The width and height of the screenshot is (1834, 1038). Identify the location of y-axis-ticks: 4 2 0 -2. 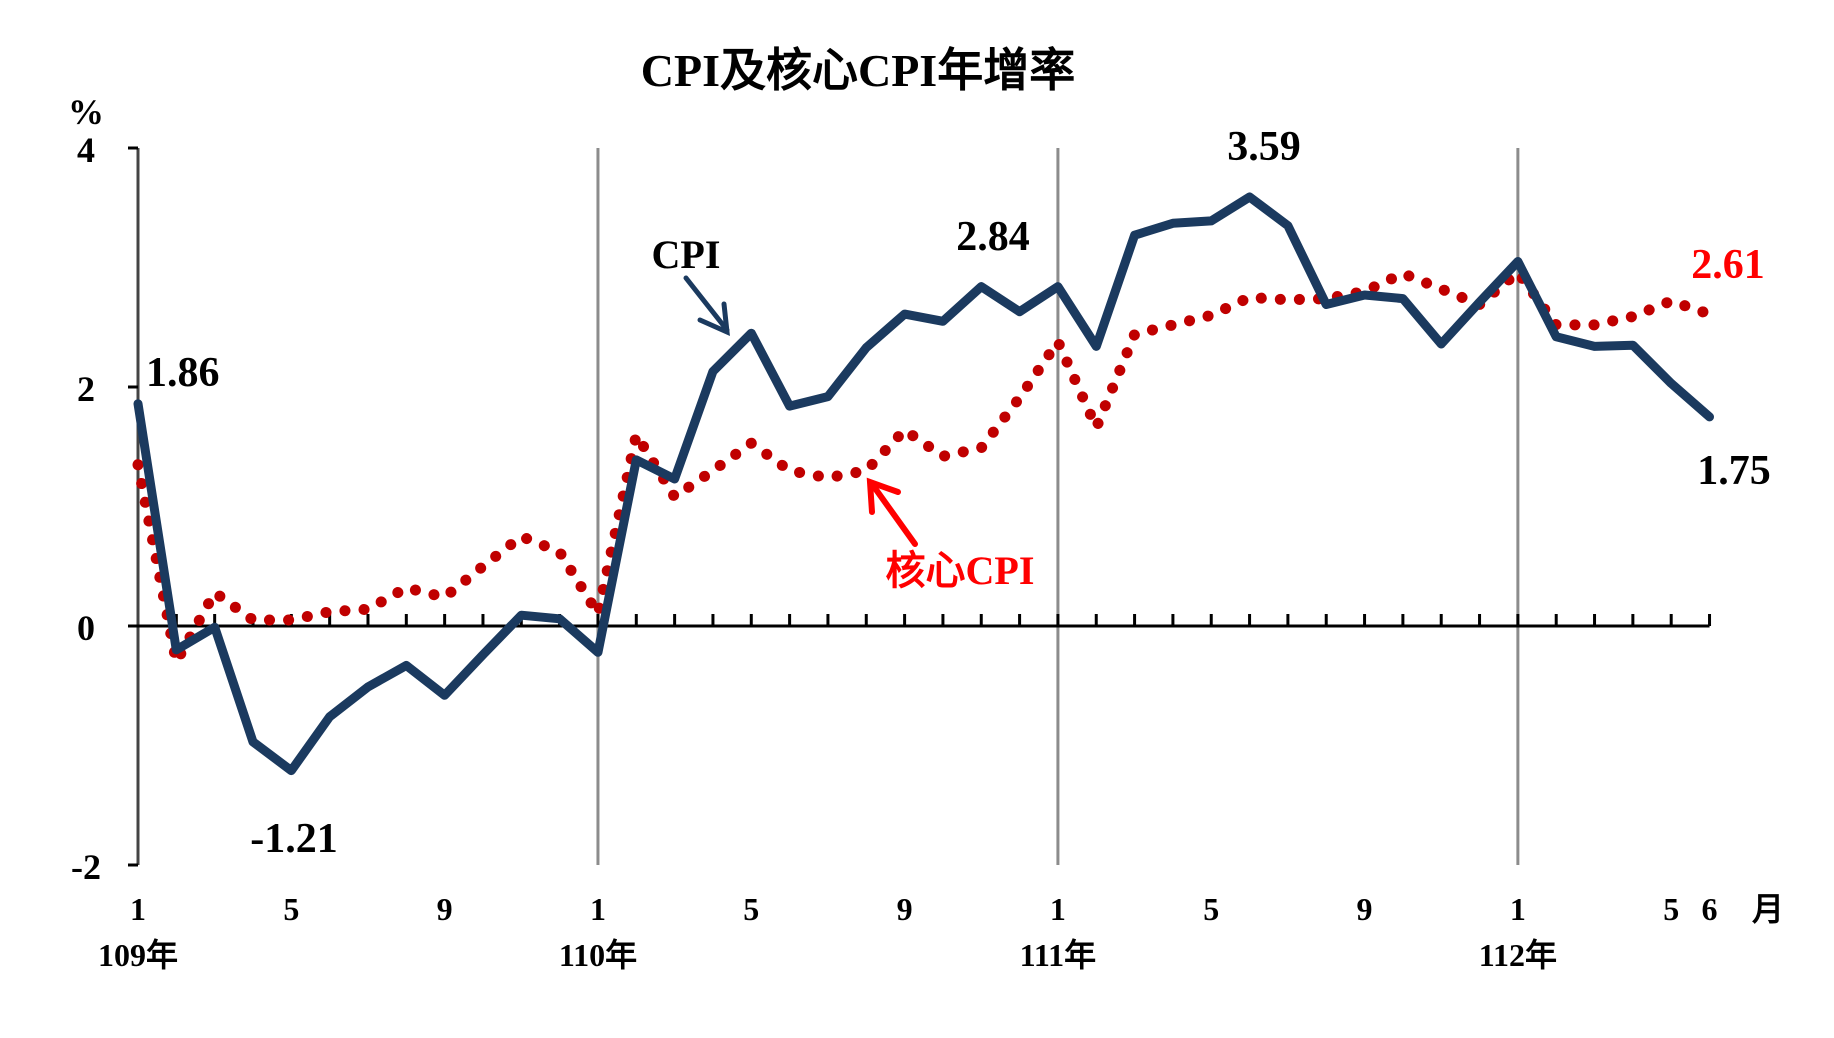
(104, 508).